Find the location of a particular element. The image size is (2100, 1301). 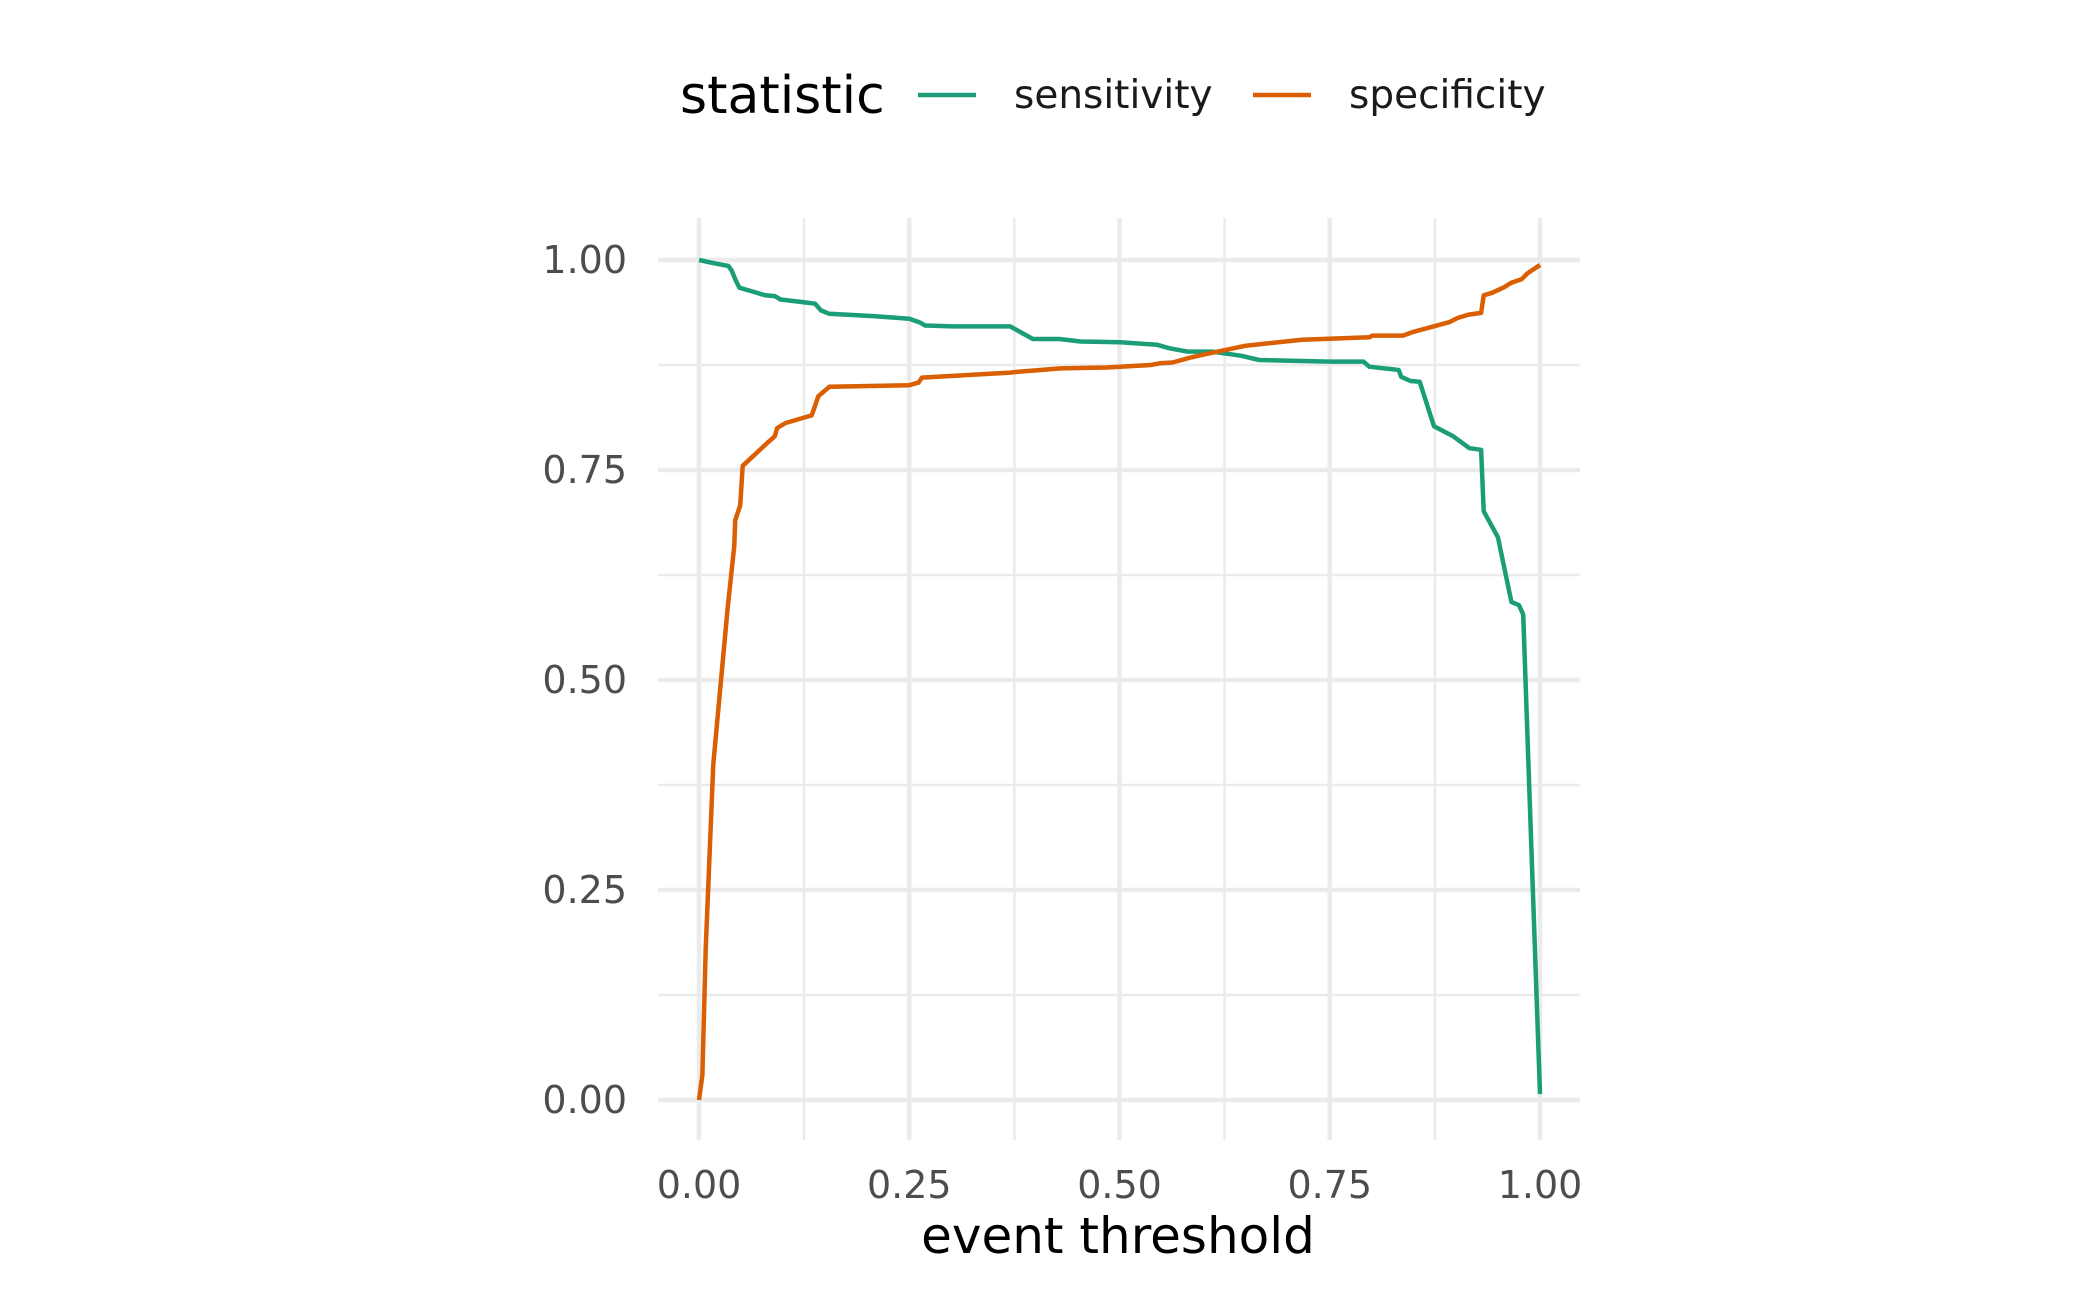

y-tick-label: 0.50 is located at coordinates (584, 680).